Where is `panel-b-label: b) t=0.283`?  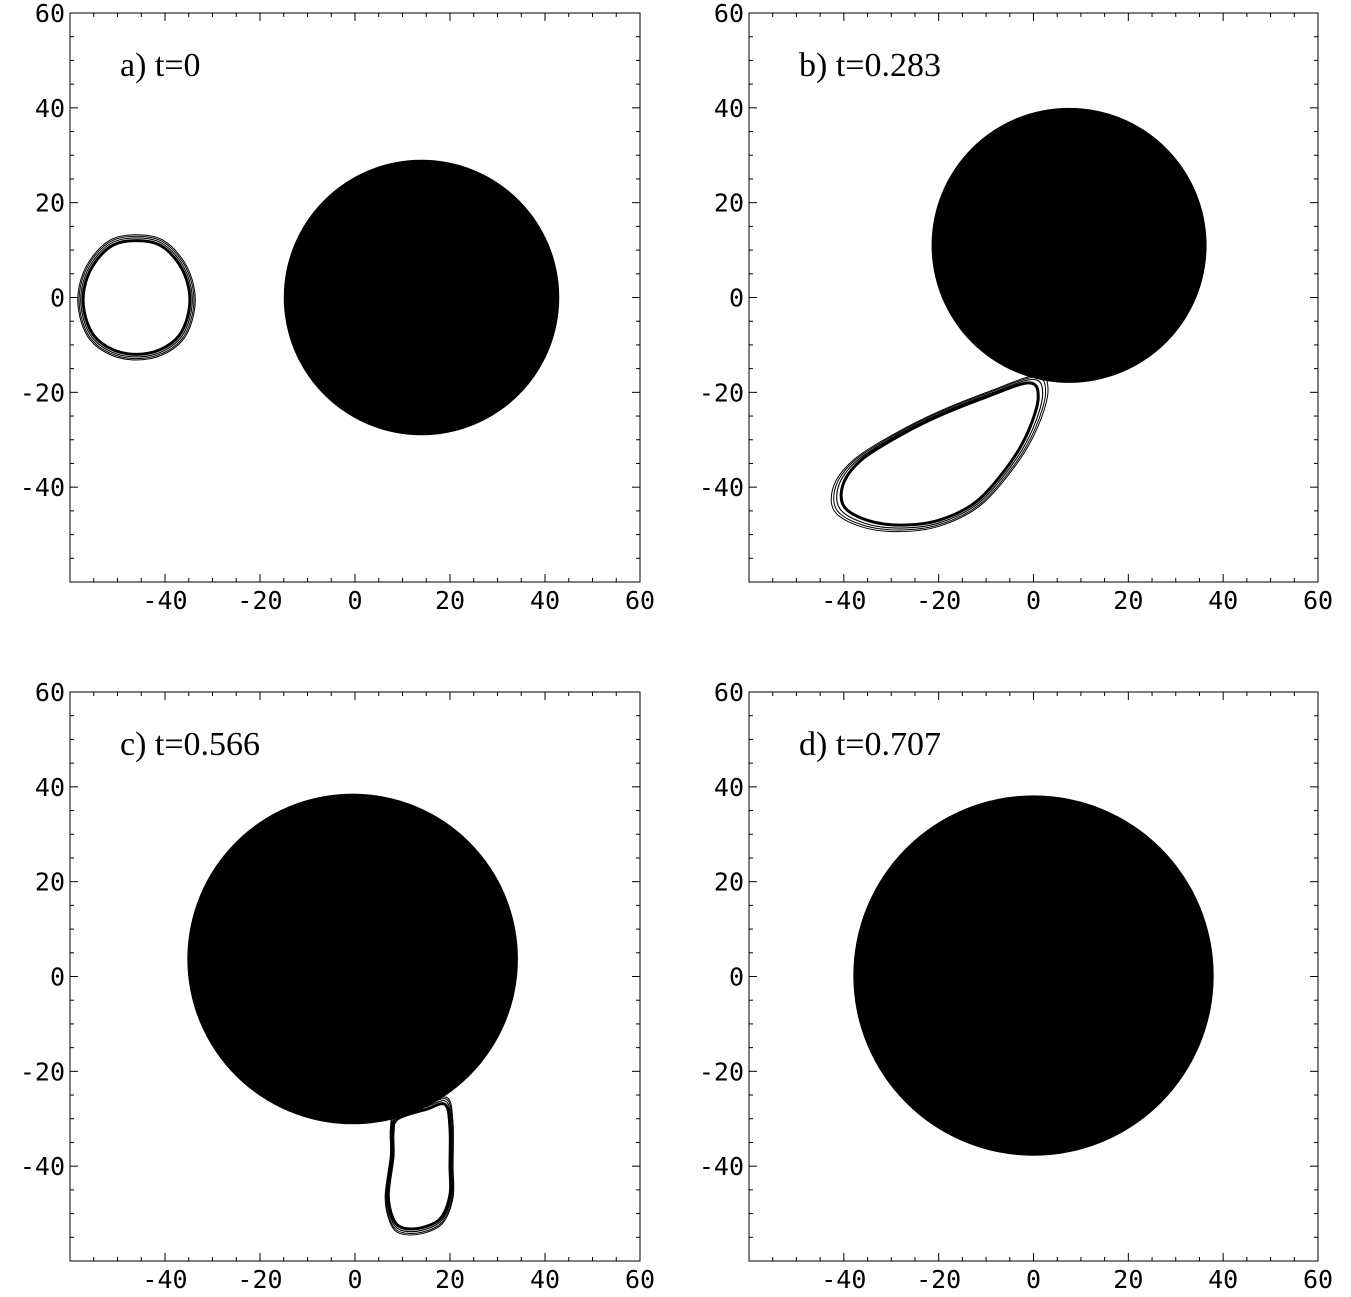 panel-b-label: b) t=0.283 is located at coordinates (870, 65).